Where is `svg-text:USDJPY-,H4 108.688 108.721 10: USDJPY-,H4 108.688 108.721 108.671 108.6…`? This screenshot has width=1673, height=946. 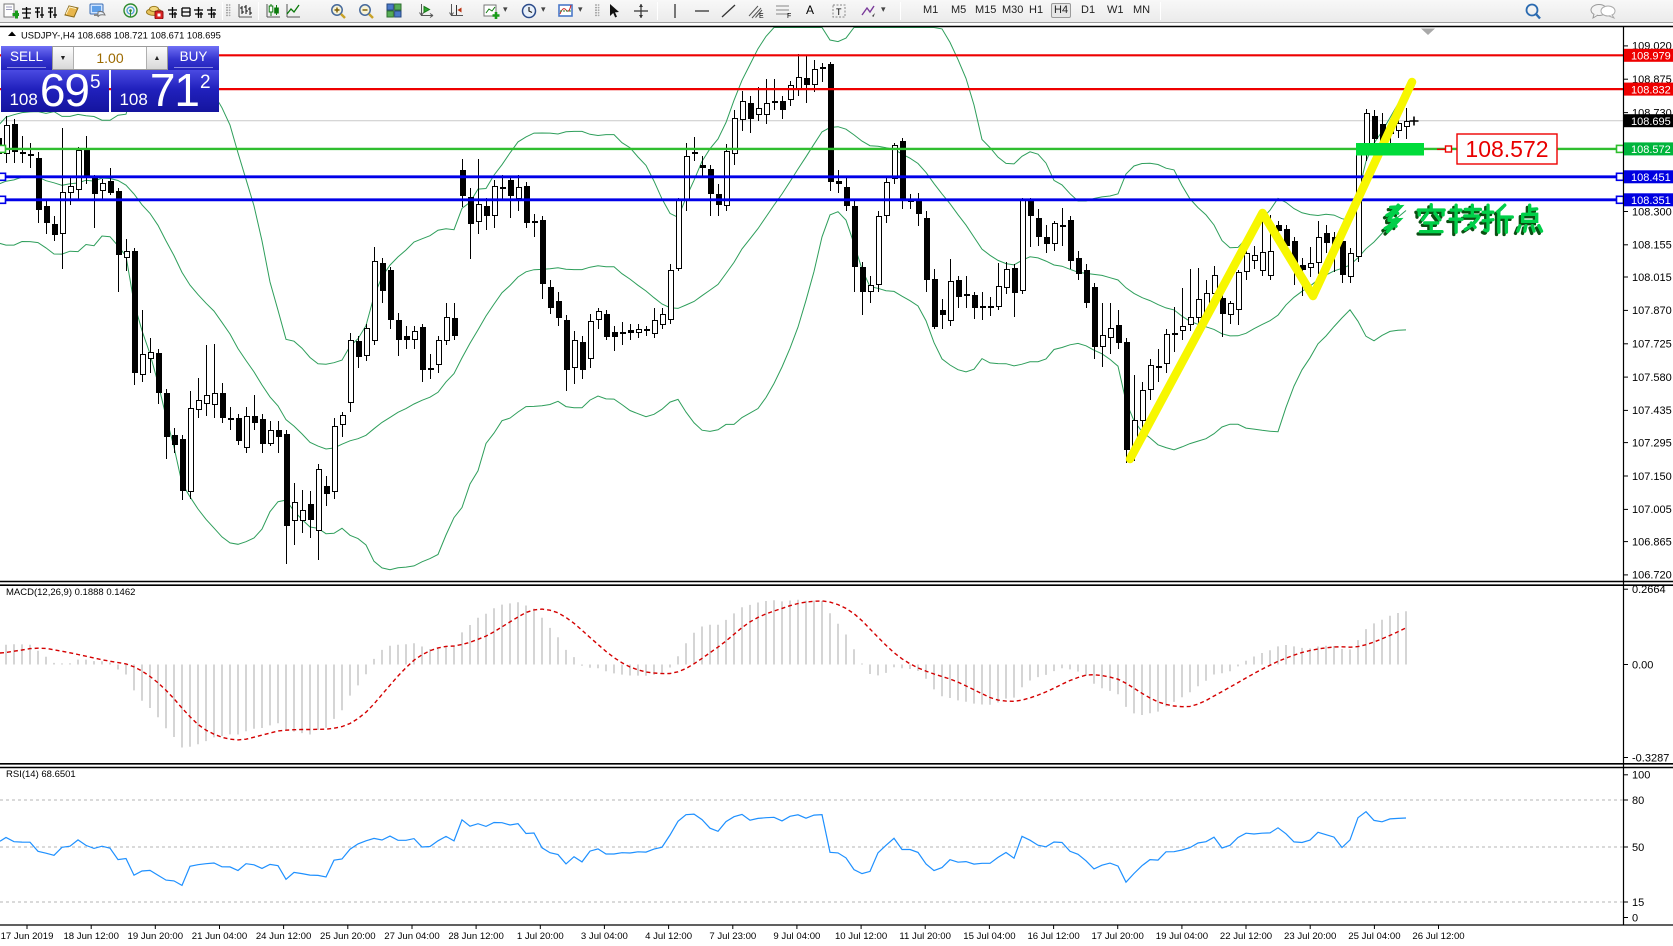
svg-text:USDJPY-,H4 108.688 108.721 10: USDJPY-,H4 108.688 108.721 108.671 108.6… is located at coordinates (121, 35).